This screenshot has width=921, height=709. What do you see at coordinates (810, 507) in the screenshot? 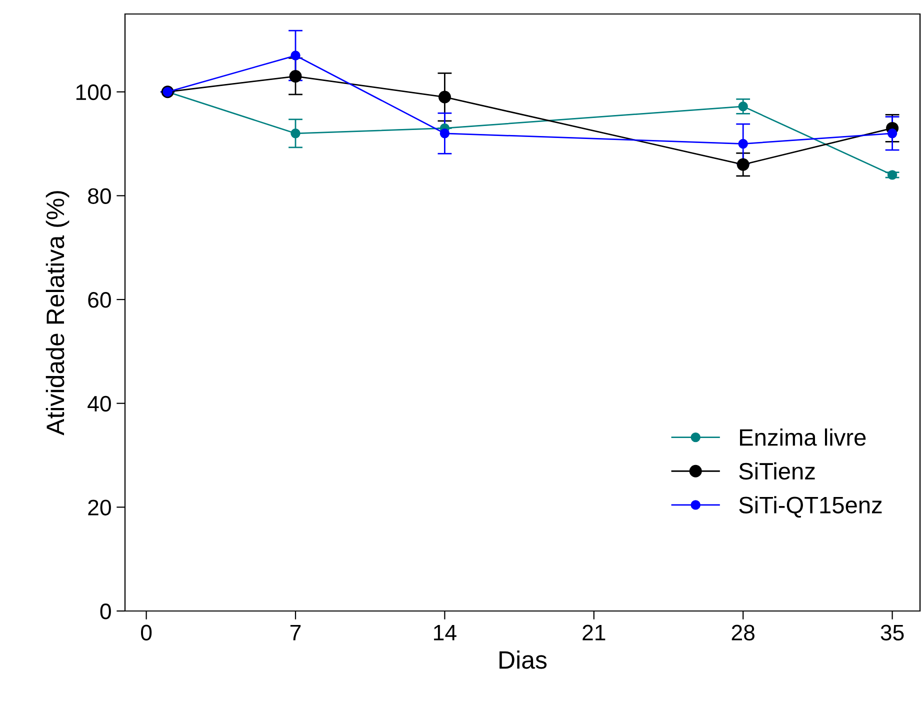
I see `legend-label: SiTi-QT15enz` at bounding box center [810, 507].